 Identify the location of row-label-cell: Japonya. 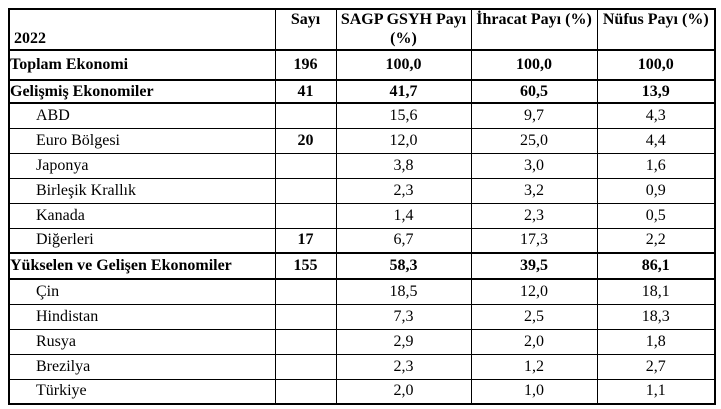
(142, 165).